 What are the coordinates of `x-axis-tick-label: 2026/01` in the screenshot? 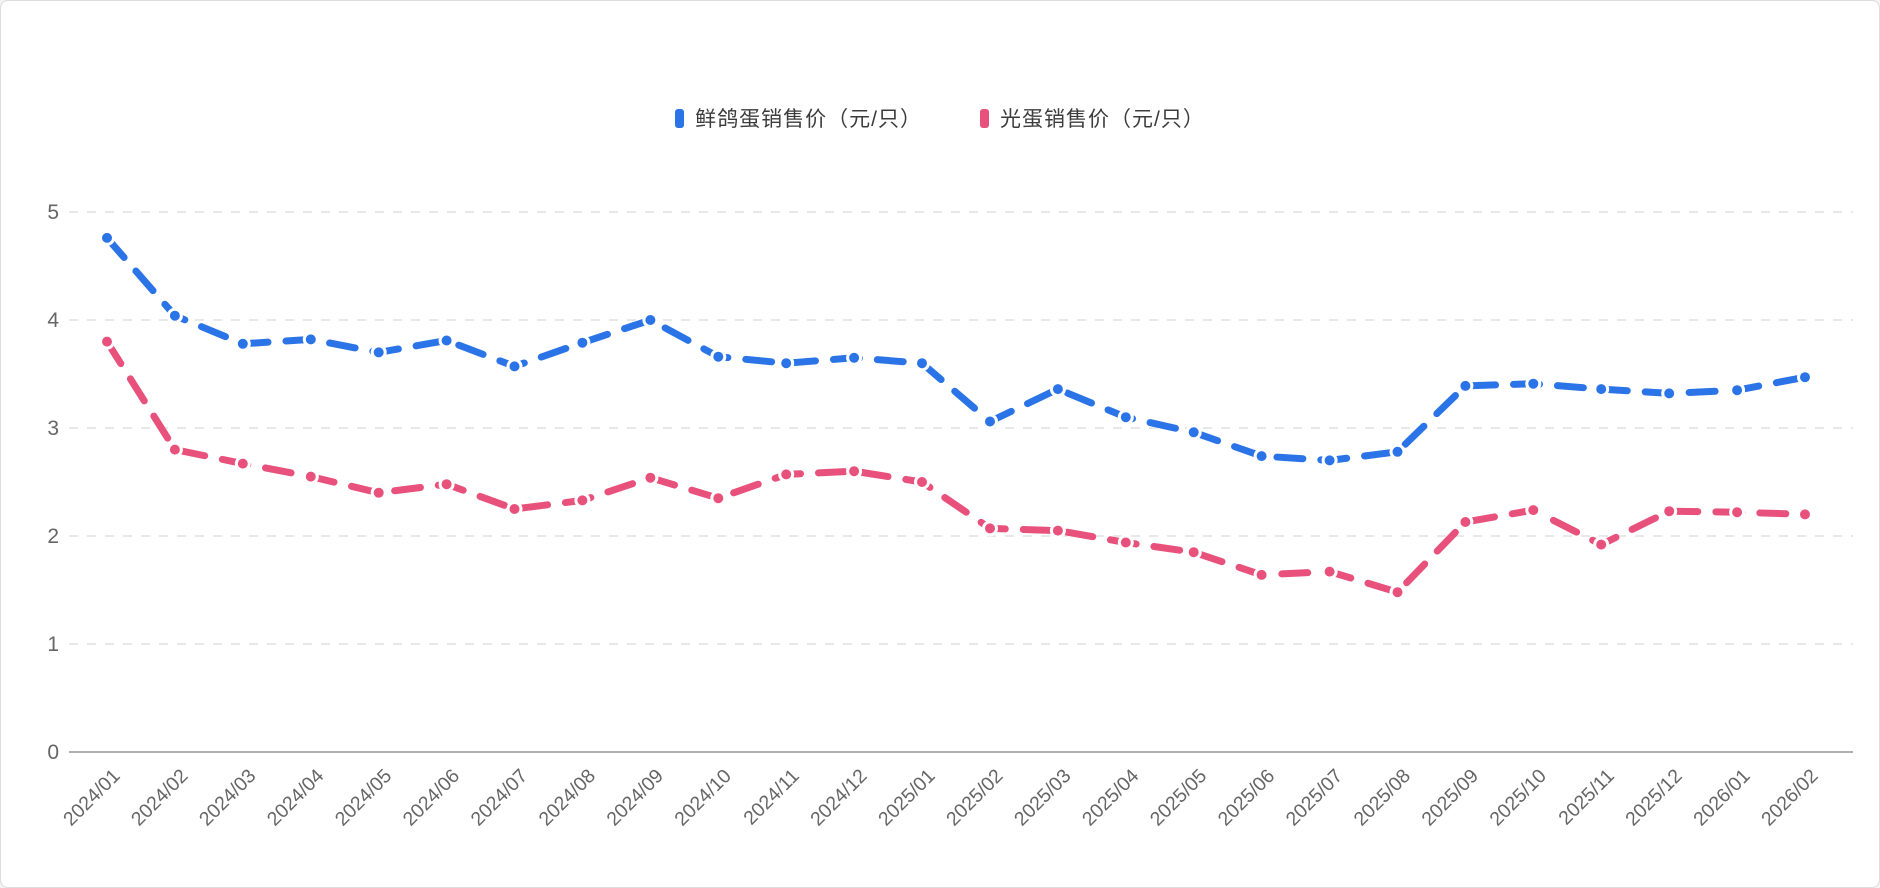 It's located at (1721, 797).